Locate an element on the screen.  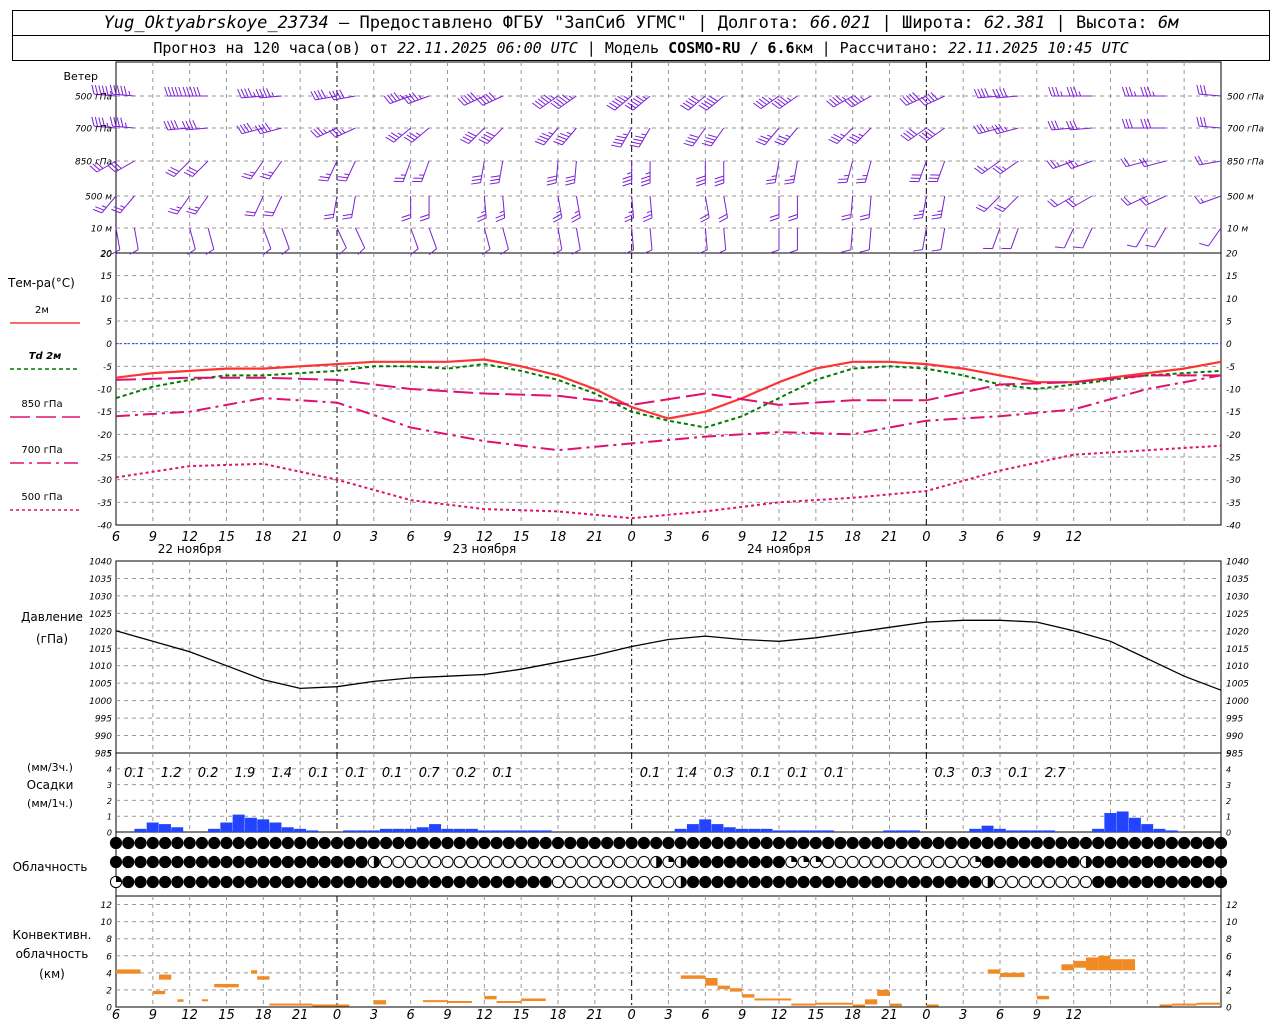
y-tick-left: 0 is located at coordinates (109, 345).